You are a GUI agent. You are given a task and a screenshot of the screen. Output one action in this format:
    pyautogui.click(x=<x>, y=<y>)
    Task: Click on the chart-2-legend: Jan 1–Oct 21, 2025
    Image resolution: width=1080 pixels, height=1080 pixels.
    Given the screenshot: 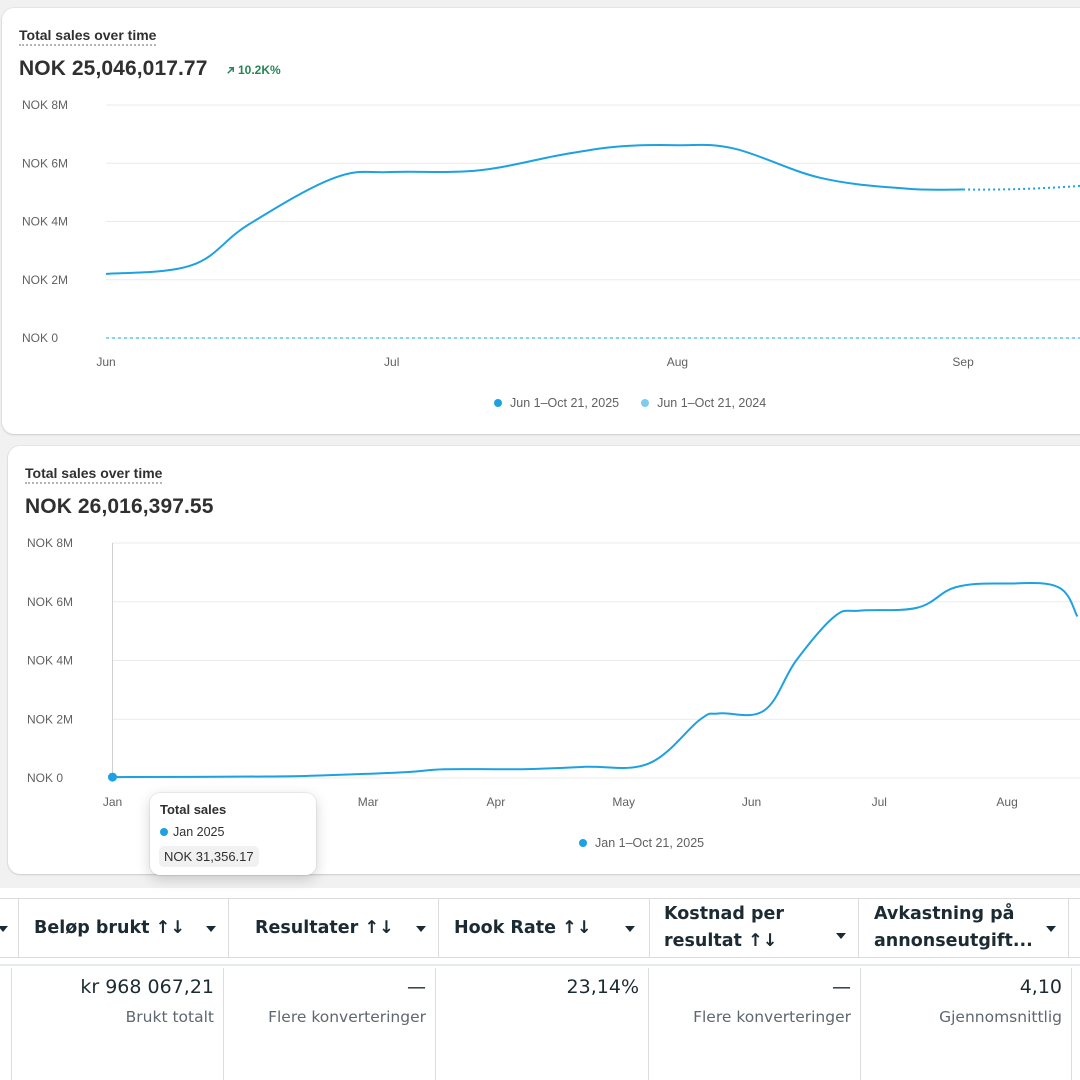 What is the action you would take?
    pyautogui.click(x=641, y=843)
    